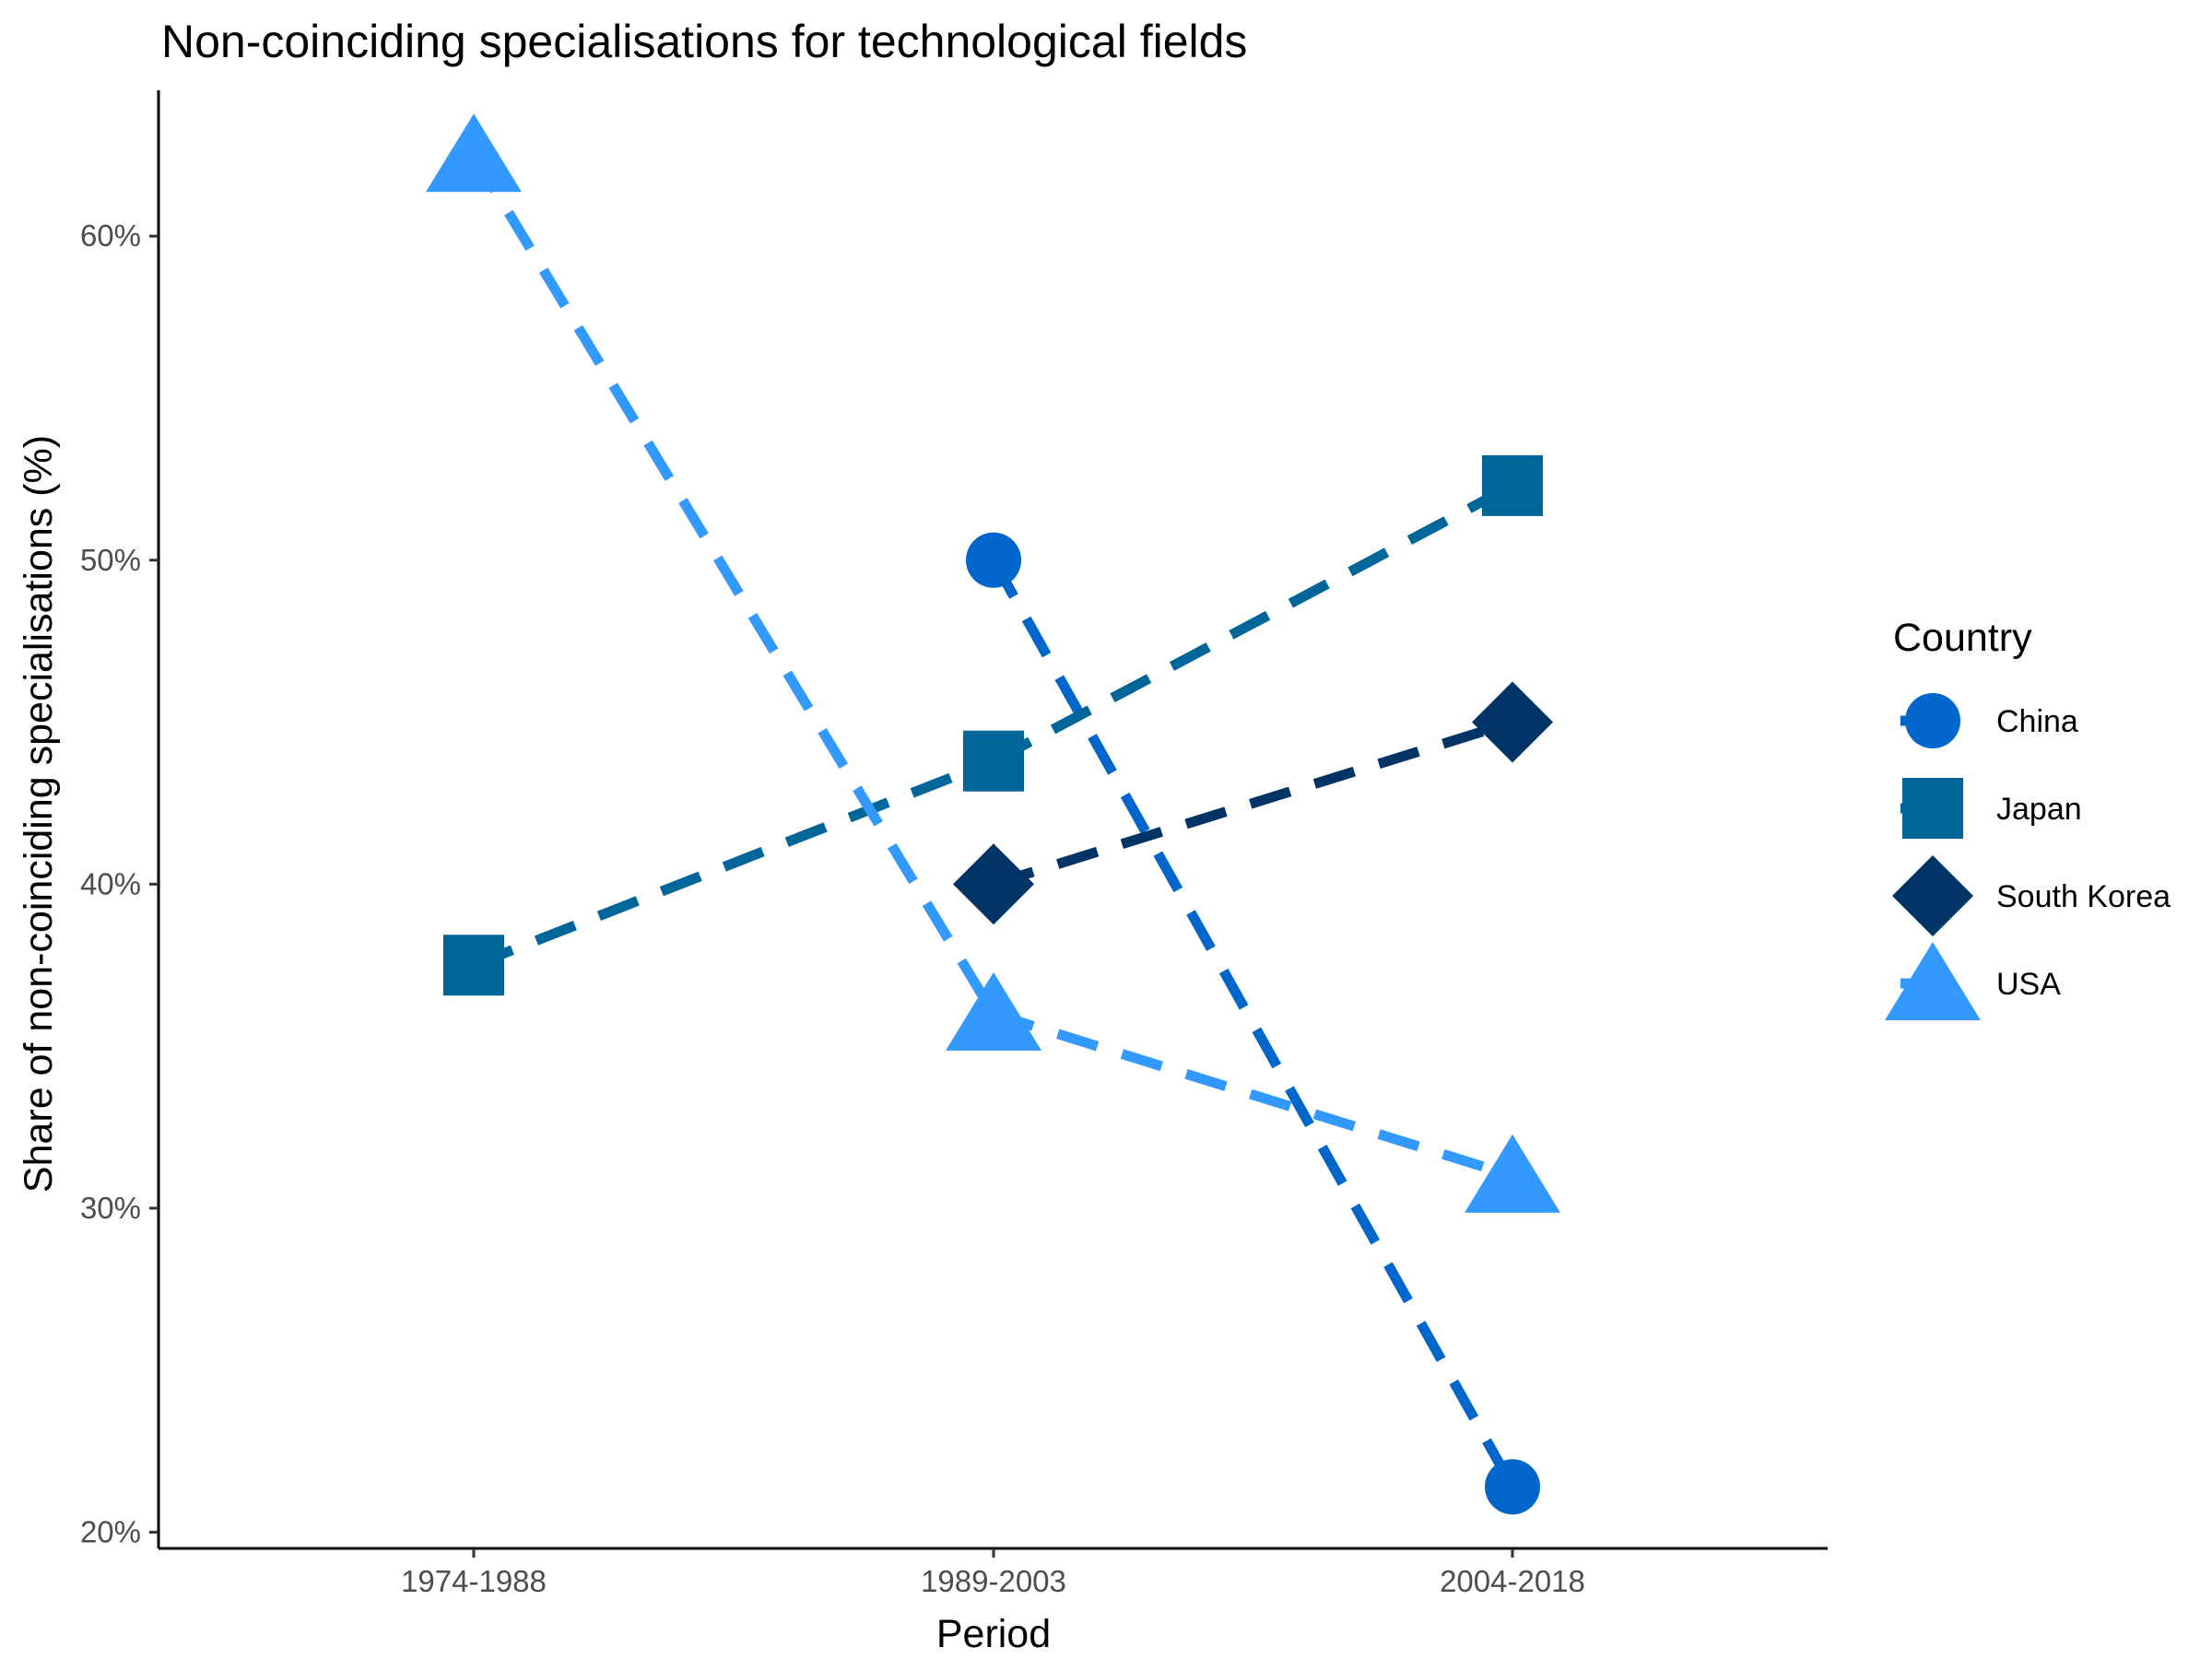 The width and height of the screenshot is (2212, 1659). Describe the element at coordinates (1932, 808) in the screenshot. I see `legend-key-japan` at that location.